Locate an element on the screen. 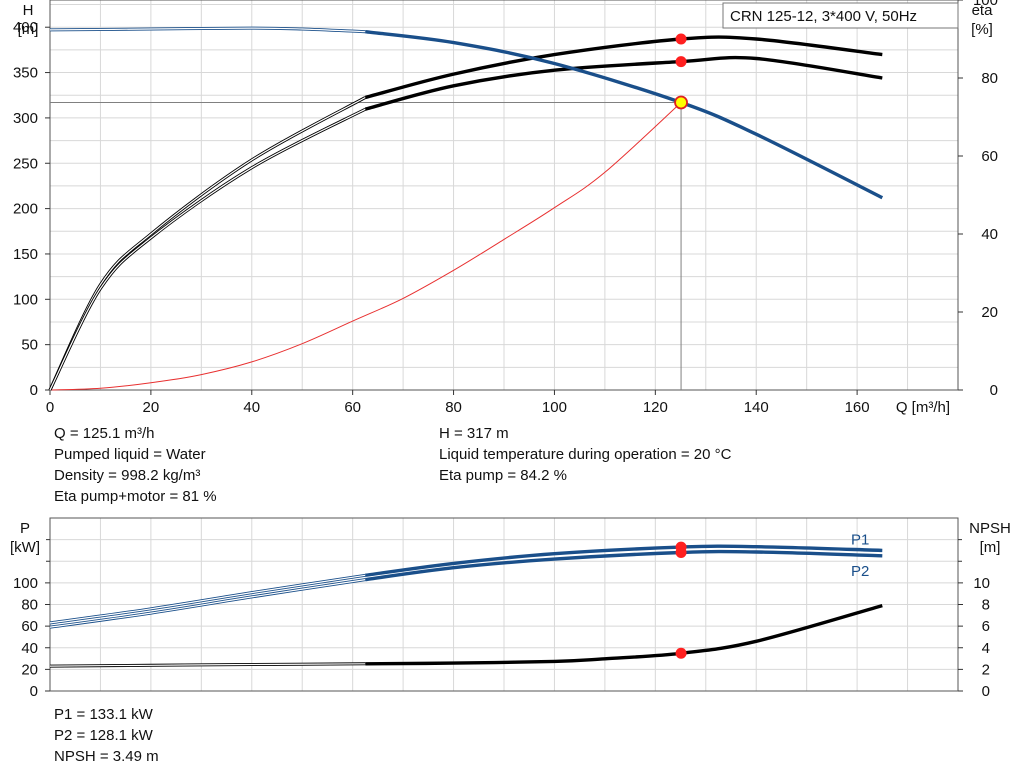 This screenshot has width=1024, height=781. eta-pump-curve-outline-inner is located at coordinates (207, 249).